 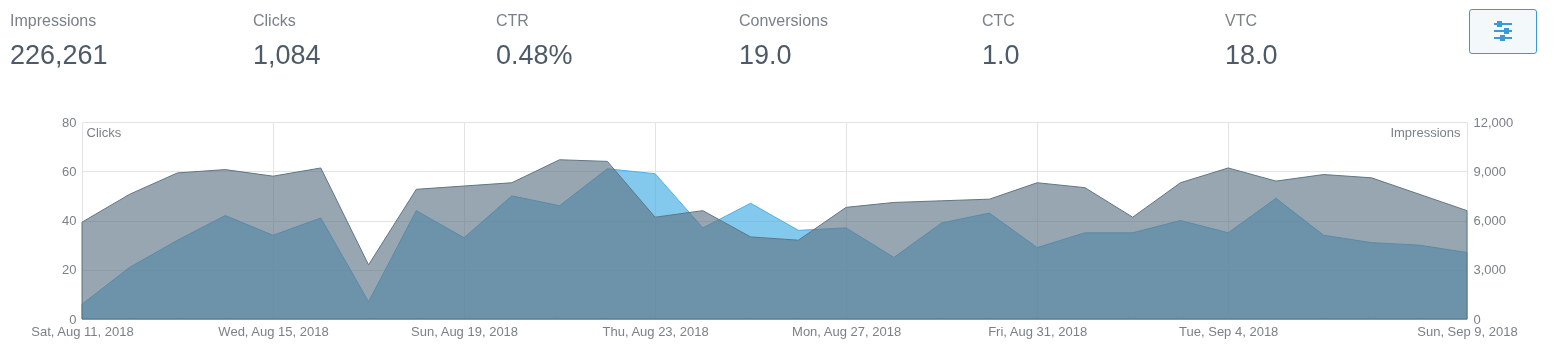 What do you see at coordinates (1241, 20) in the screenshot?
I see `category-label: VTC` at bounding box center [1241, 20].